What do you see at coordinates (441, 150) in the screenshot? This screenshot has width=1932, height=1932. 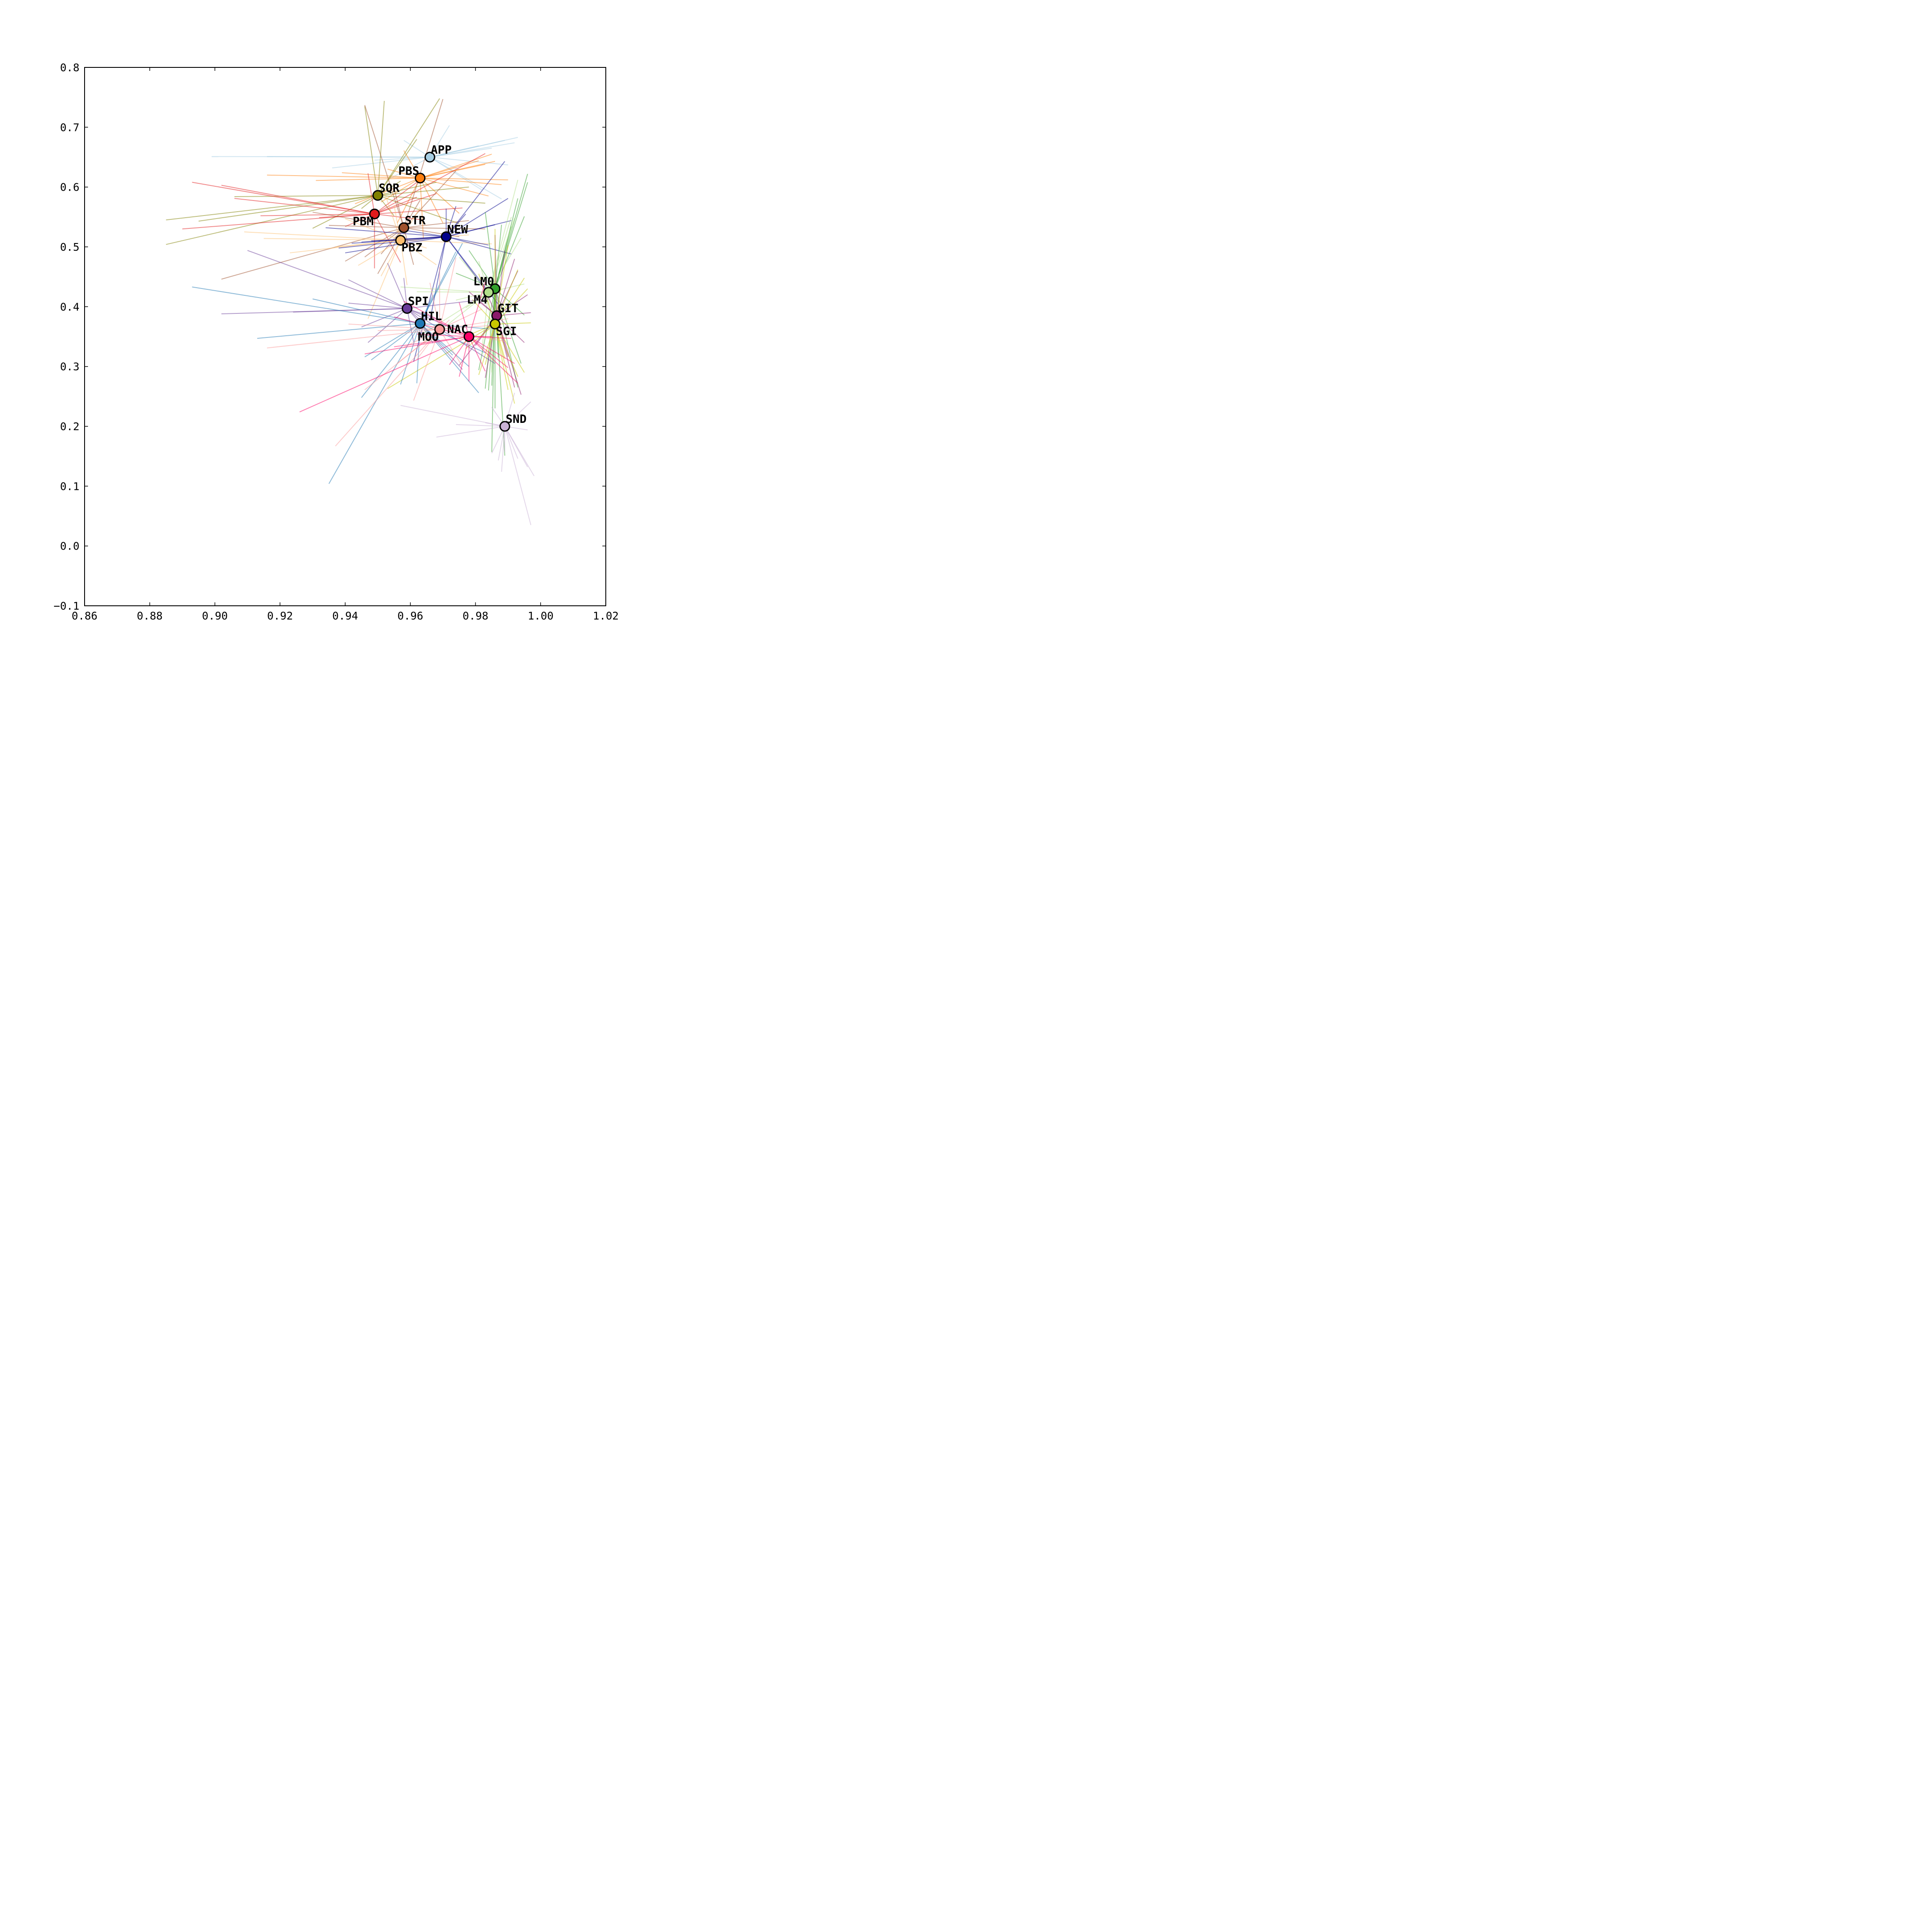 I see `point-label-app: APP` at bounding box center [441, 150].